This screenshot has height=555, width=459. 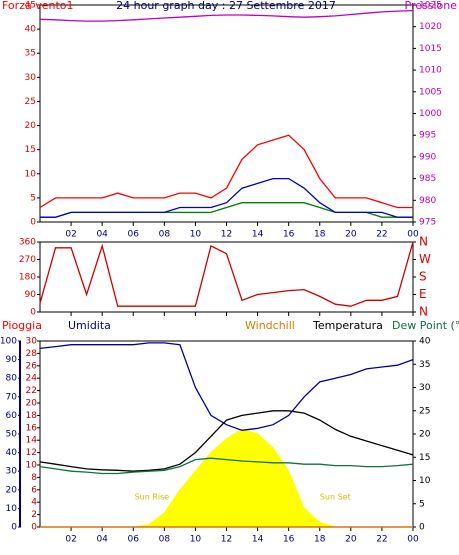 I want to click on x-tick-label: 14, so click(x=258, y=540).